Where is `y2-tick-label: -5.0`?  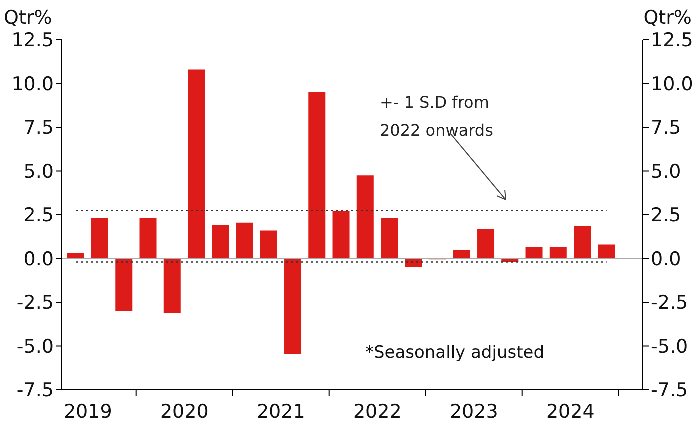 y2-tick-label: -5.0 is located at coordinates (669, 347).